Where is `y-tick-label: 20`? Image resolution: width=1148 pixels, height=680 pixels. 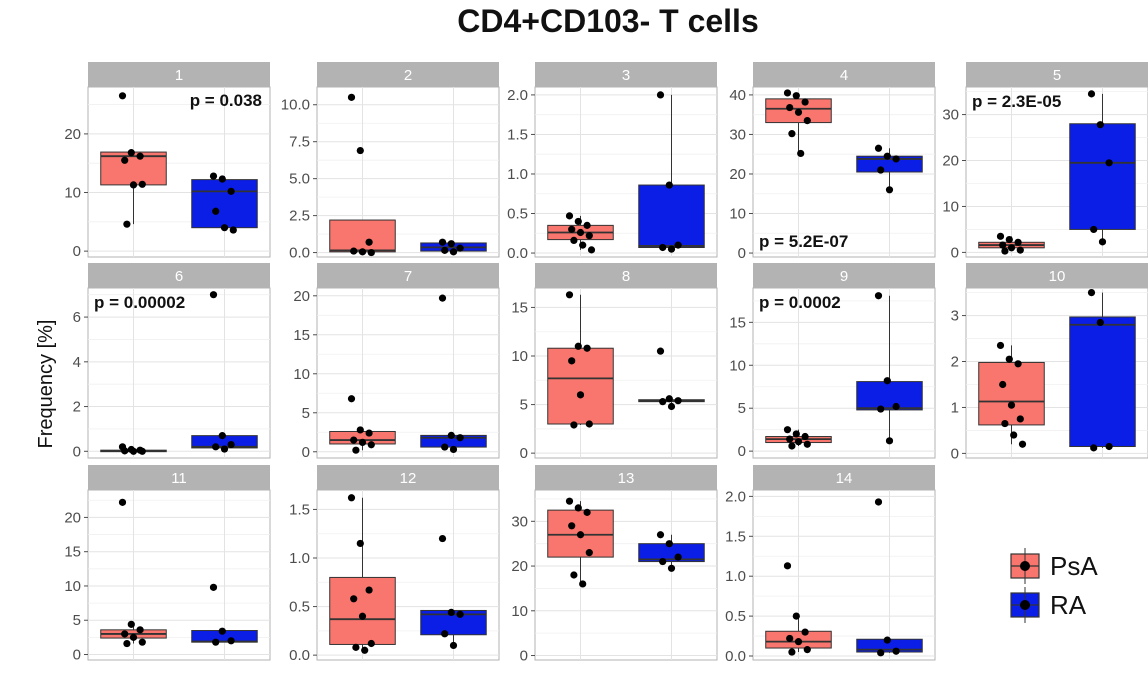
y-tick-label: 20 is located at coordinates (519, 566).